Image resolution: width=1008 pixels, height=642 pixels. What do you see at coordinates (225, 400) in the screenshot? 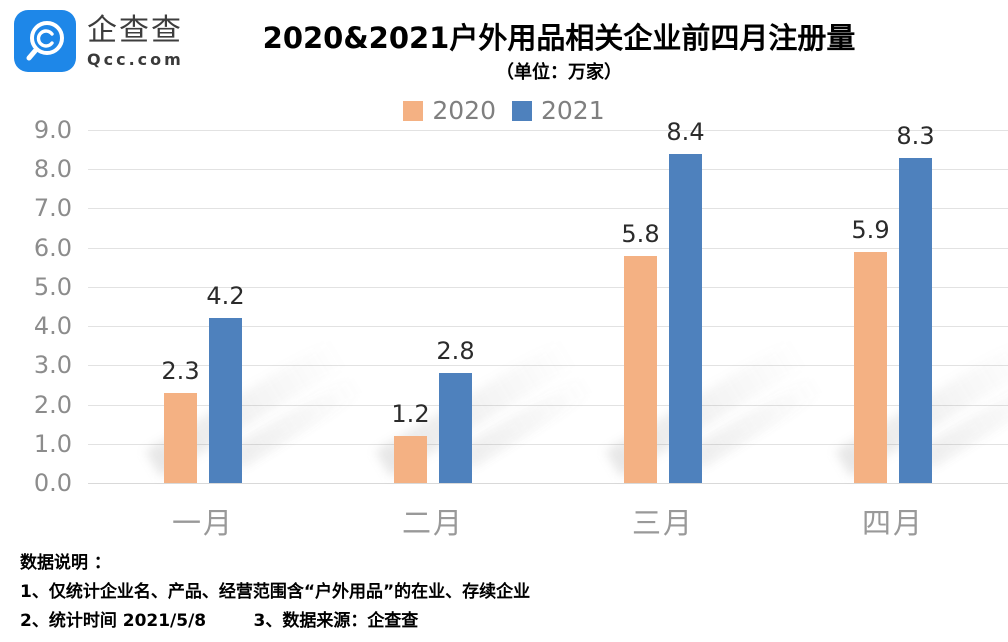
I see `bar-2021-一月` at bounding box center [225, 400].